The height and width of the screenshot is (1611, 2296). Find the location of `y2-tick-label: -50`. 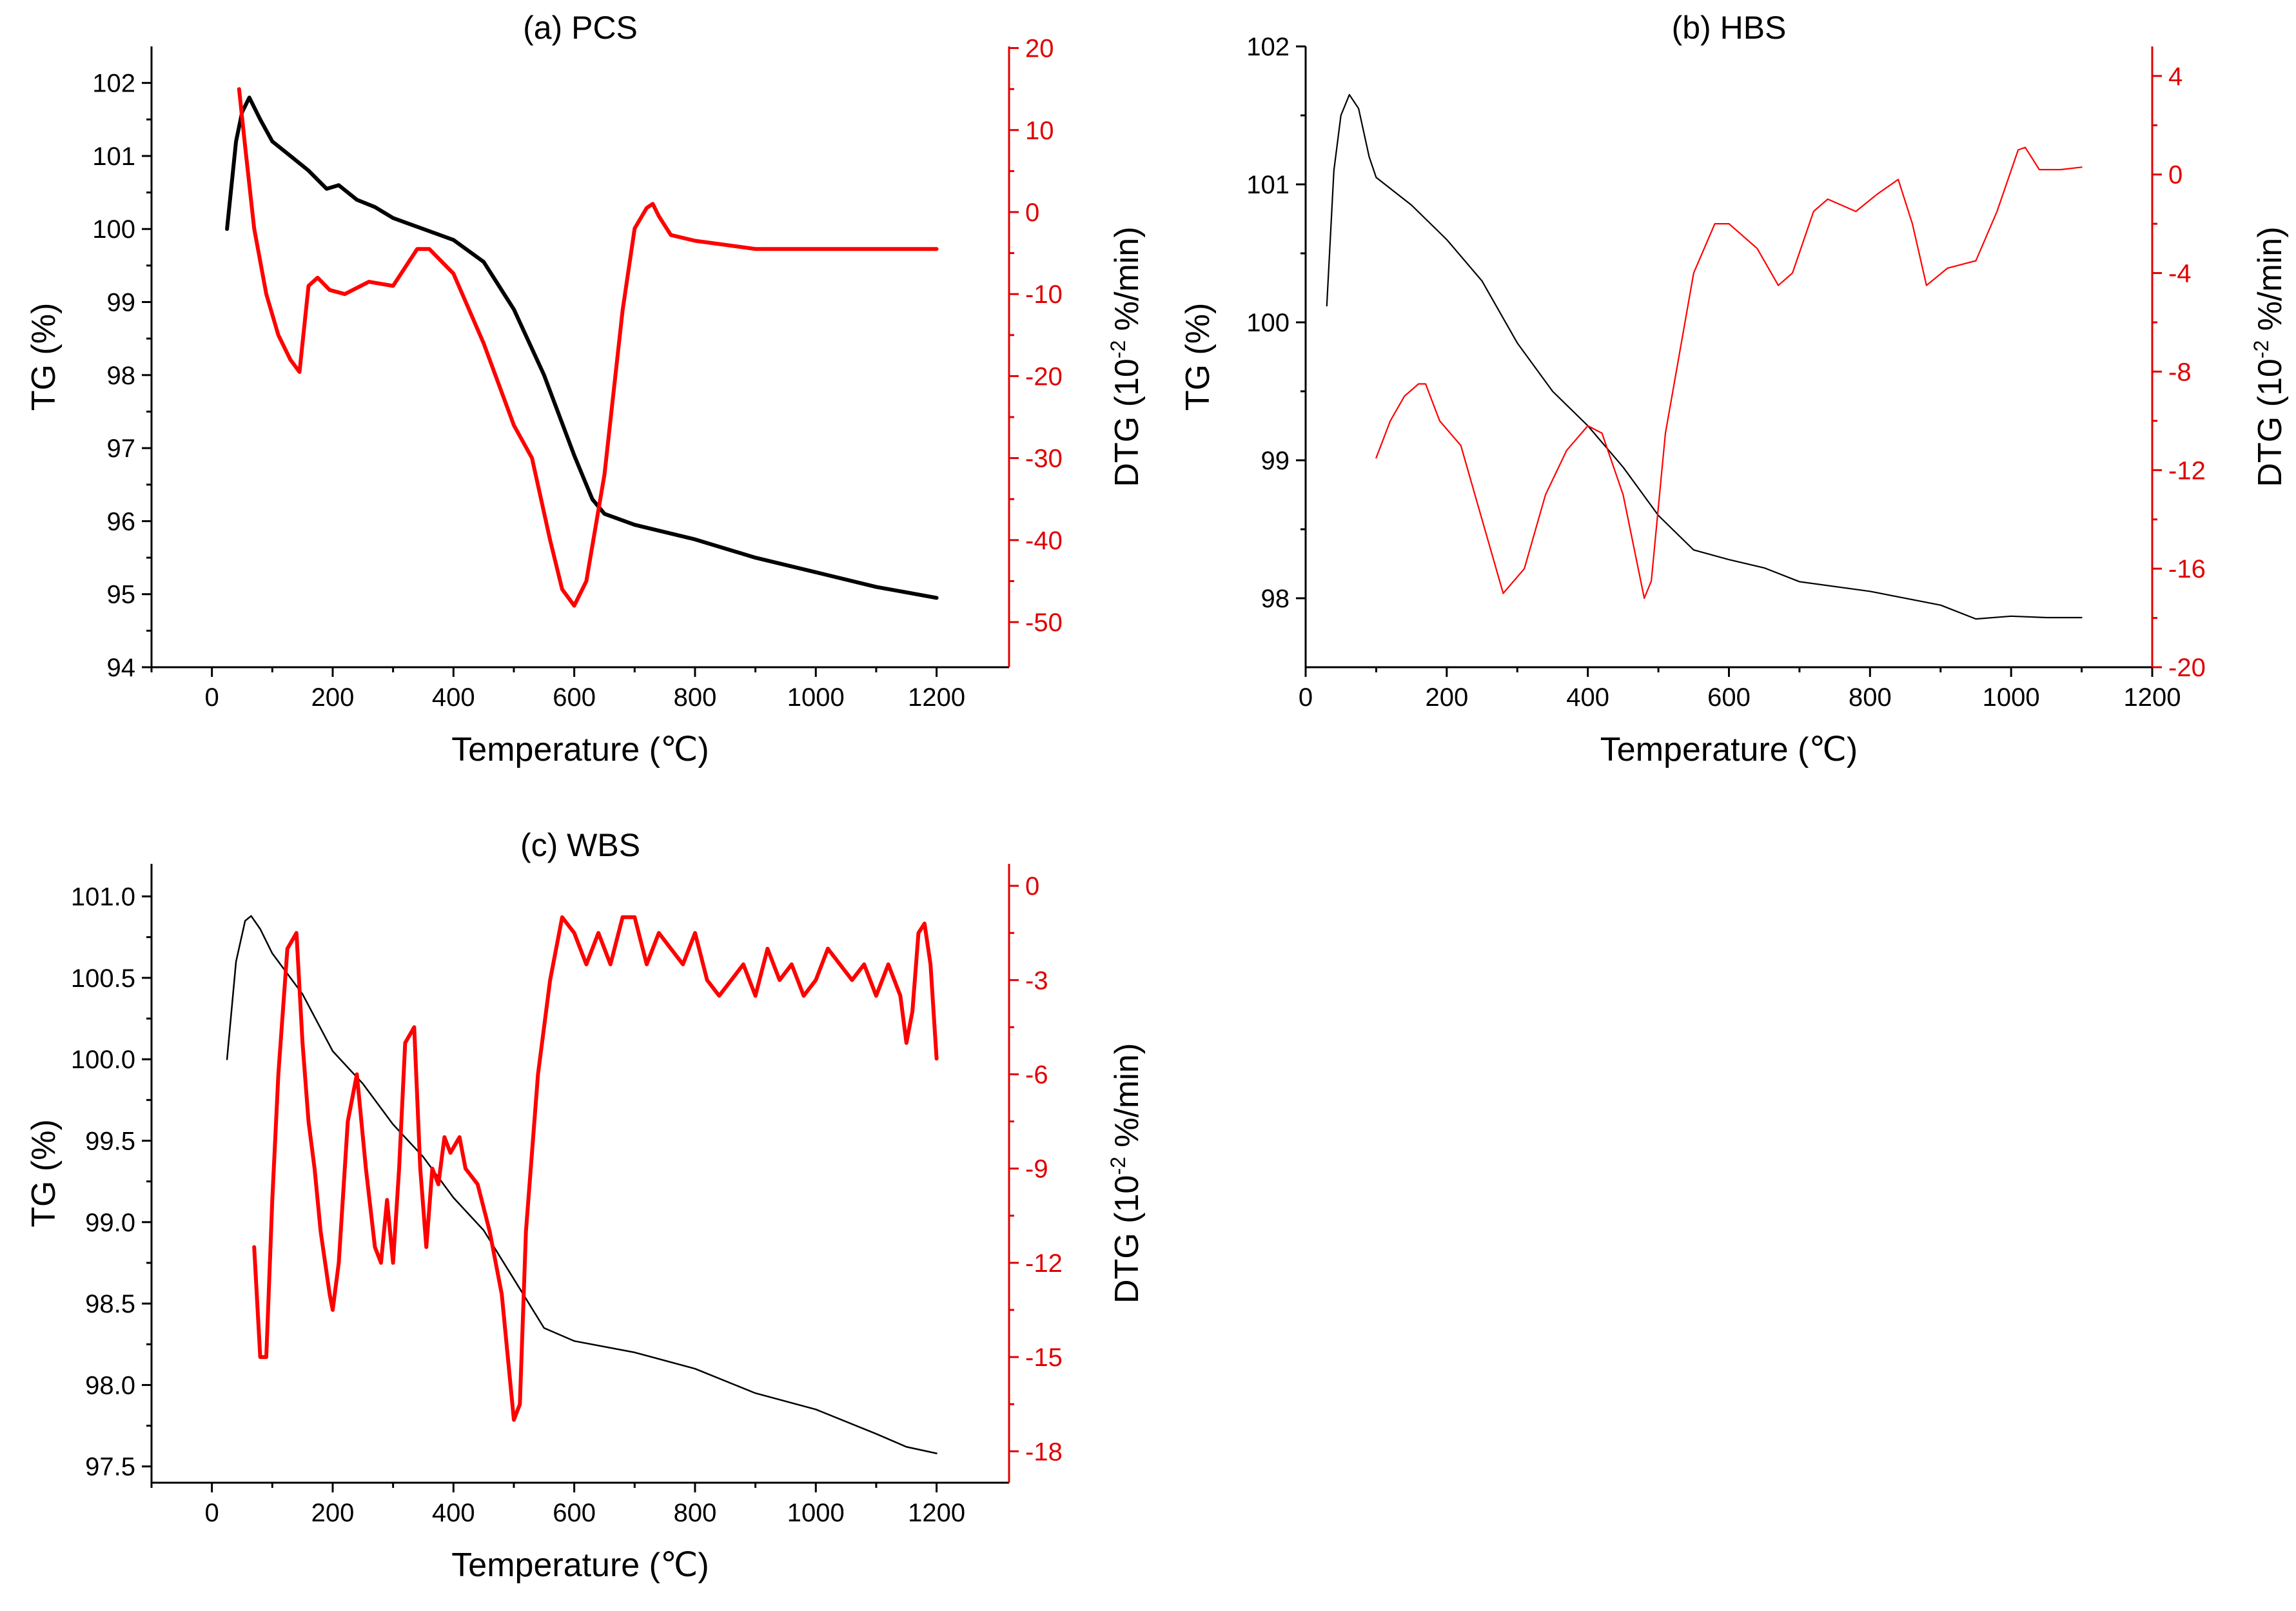

y2-tick-label: -50 is located at coordinates (1044, 623).